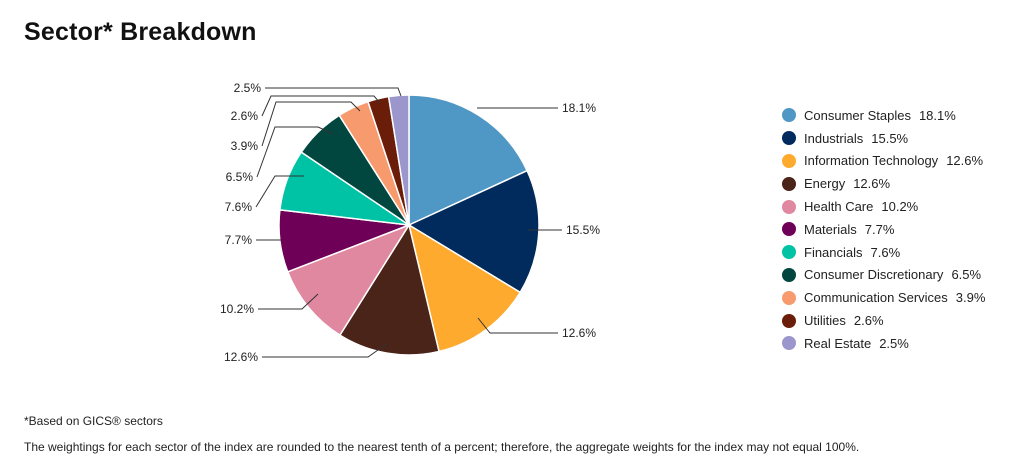  I want to click on legend-item: Communication Services 3.9%, so click(902, 297).